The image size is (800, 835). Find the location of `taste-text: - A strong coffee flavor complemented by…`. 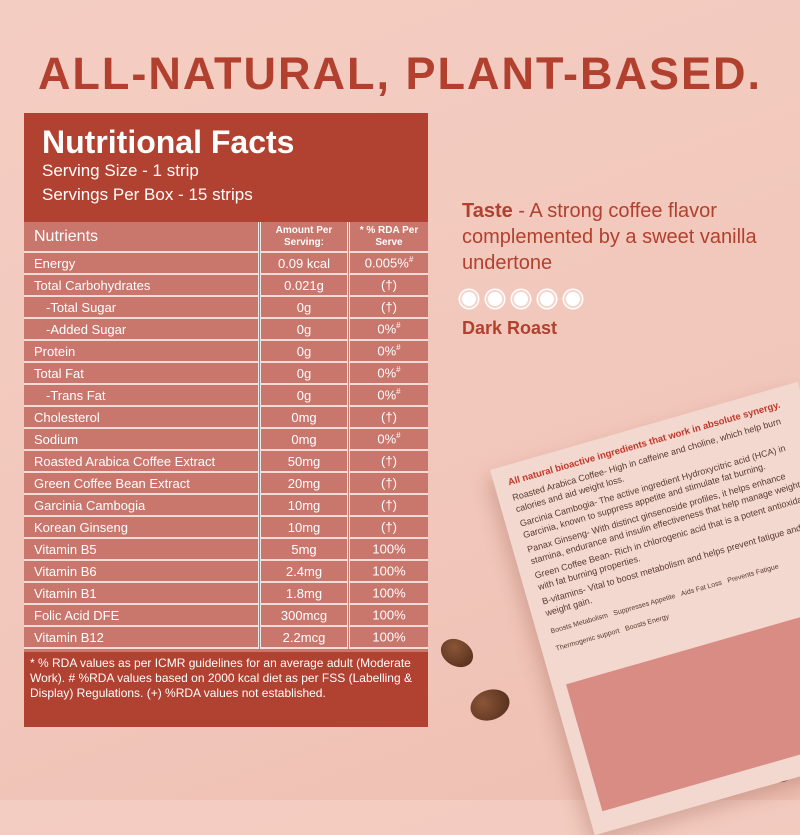

taste-text: - A strong coffee flavor complemented by… is located at coordinates (609, 237).